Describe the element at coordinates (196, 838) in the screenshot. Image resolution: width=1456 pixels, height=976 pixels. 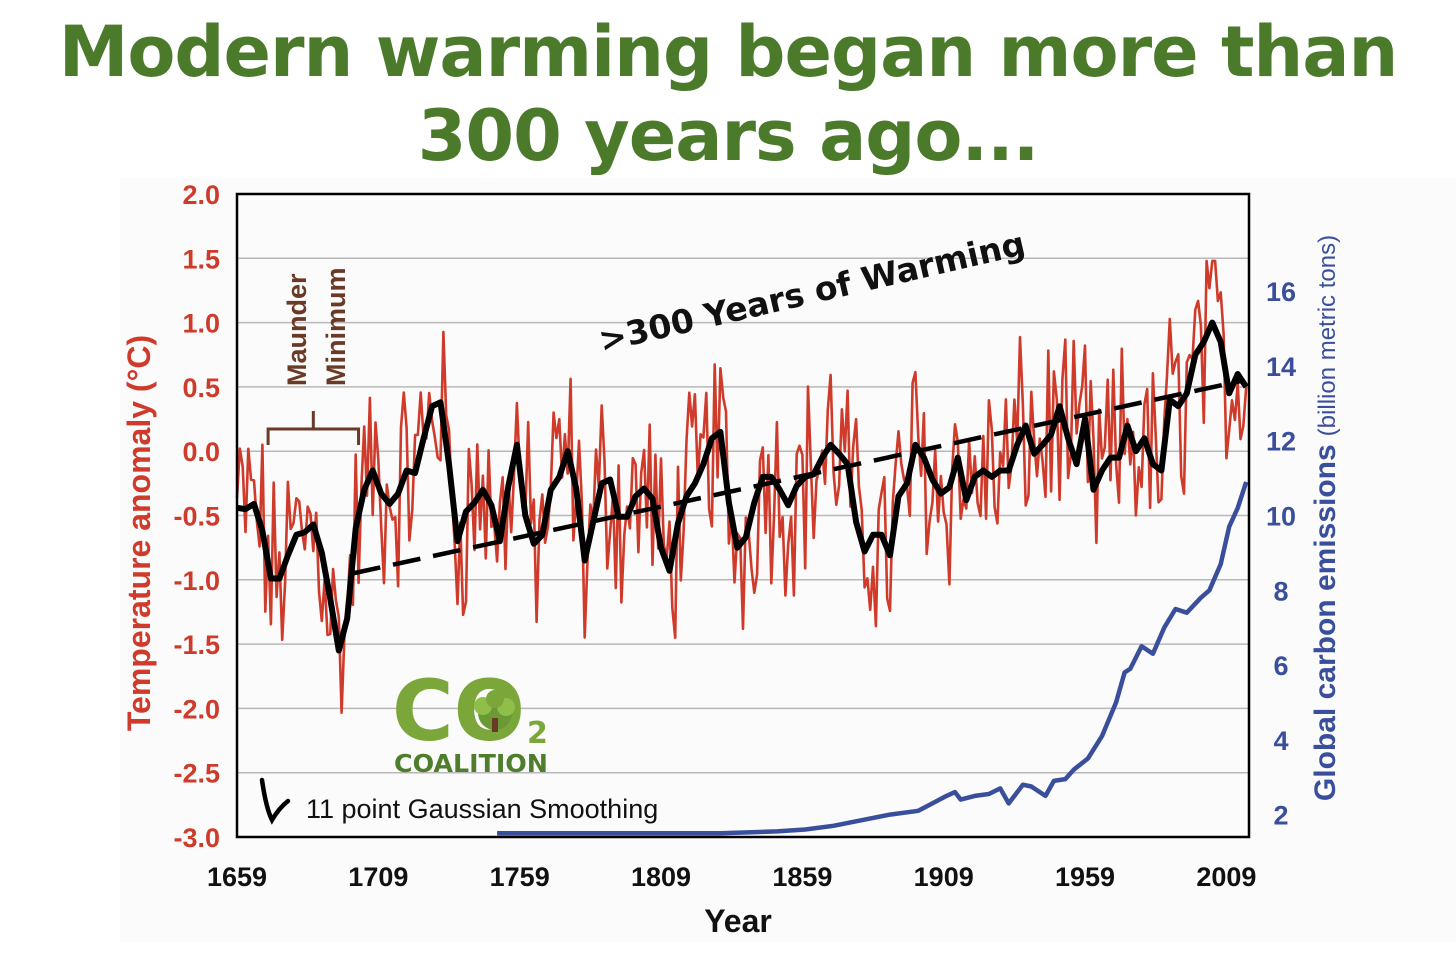
I see `left-axis-tick-label: -3.0` at that location.